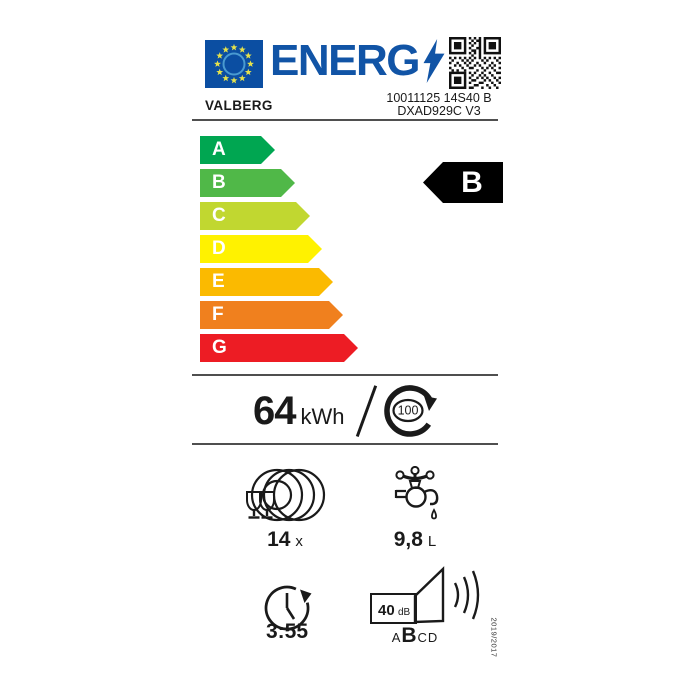 This screenshot has height=700, width=700. What do you see at coordinates (475, 63) in the screenshot?
I see `qr-code-icon` at bounding box center [475, 63].